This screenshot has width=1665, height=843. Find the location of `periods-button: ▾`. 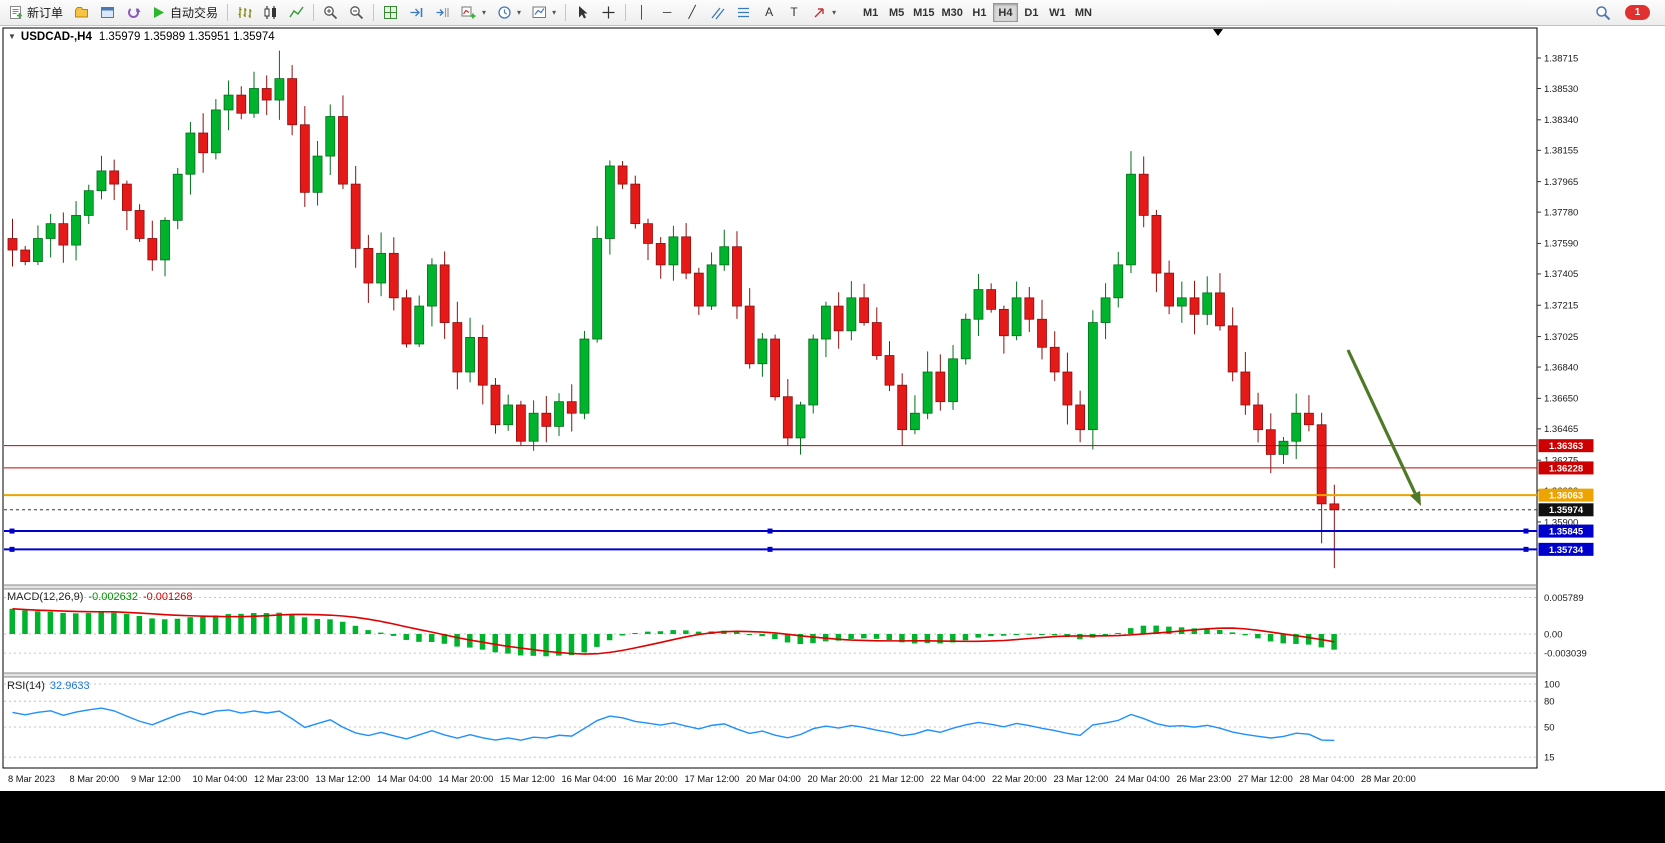

periods-button: ▾ is located at coordinates (509, 12).